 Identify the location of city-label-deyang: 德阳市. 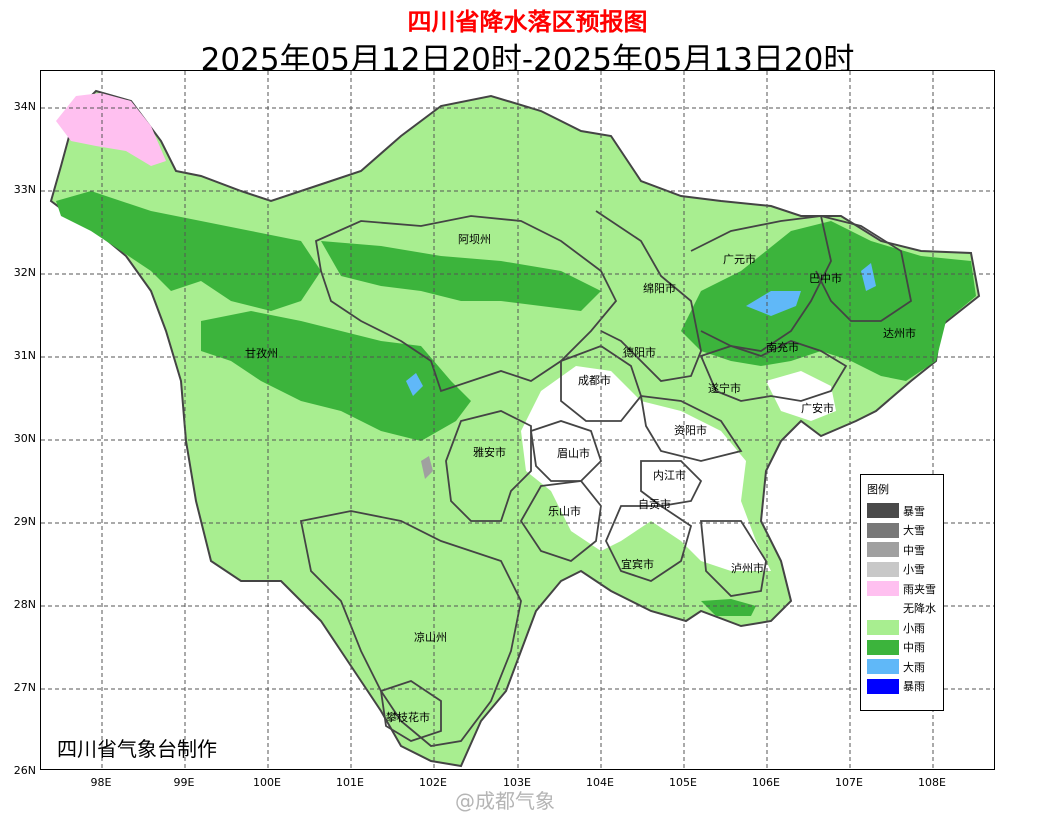
(639, 352).